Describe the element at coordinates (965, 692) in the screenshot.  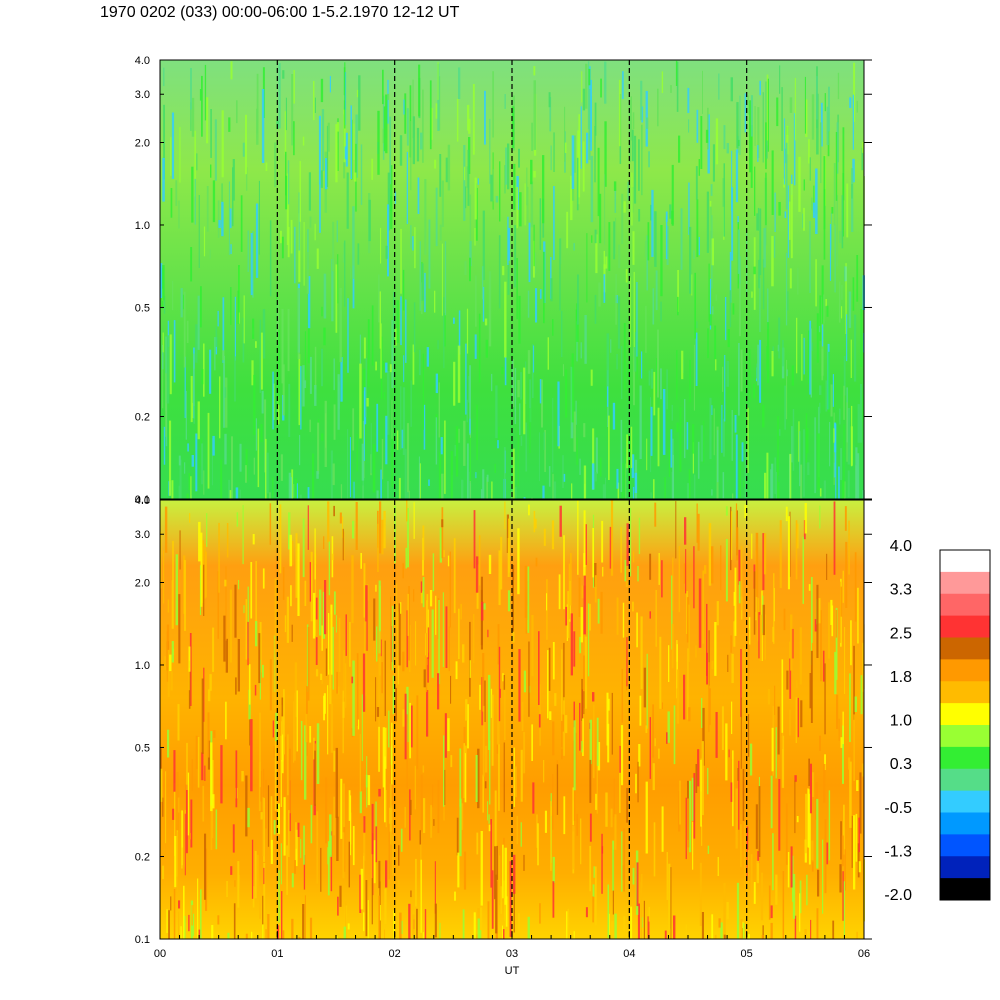
I see `colorbar-swatch` at that location.